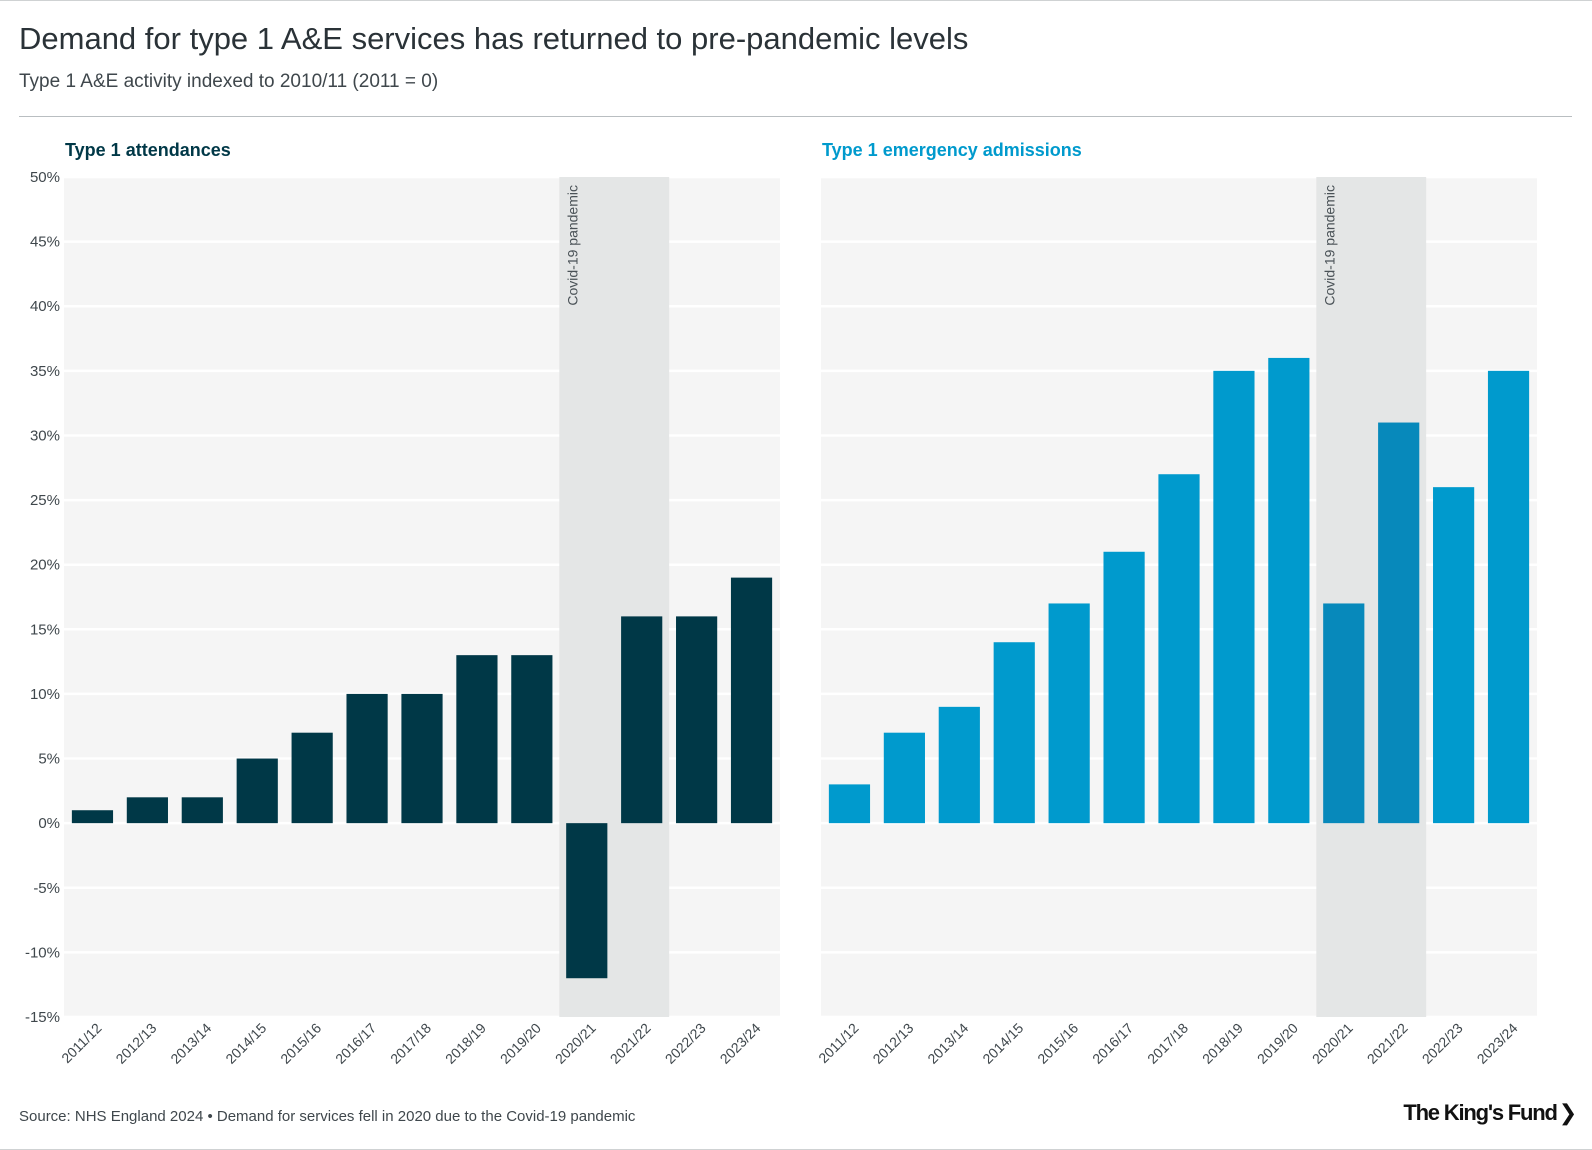 Image resolution: width=1592 pixels, height=1150 pixels. What do you see at coordinates (45, 371) in the screenshot?
I see `y-tick-label: 35%` at bounding box center [45, 371].